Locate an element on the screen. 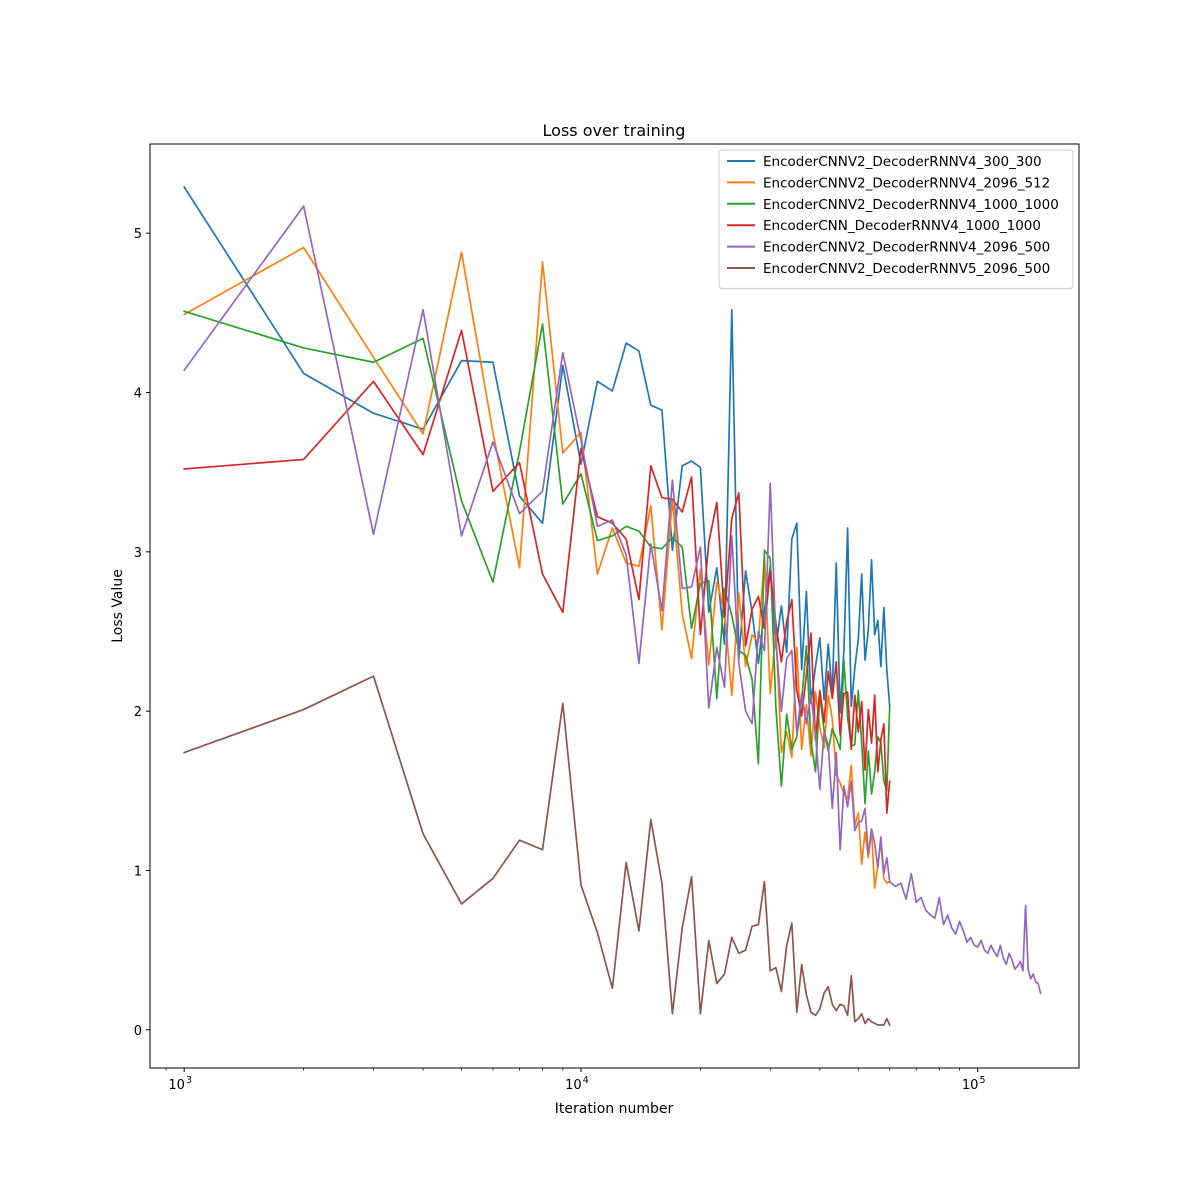 The width and height of the screenshot is (1200, 1200). y-tick-label: 1 is located at coordinates (138, 871).